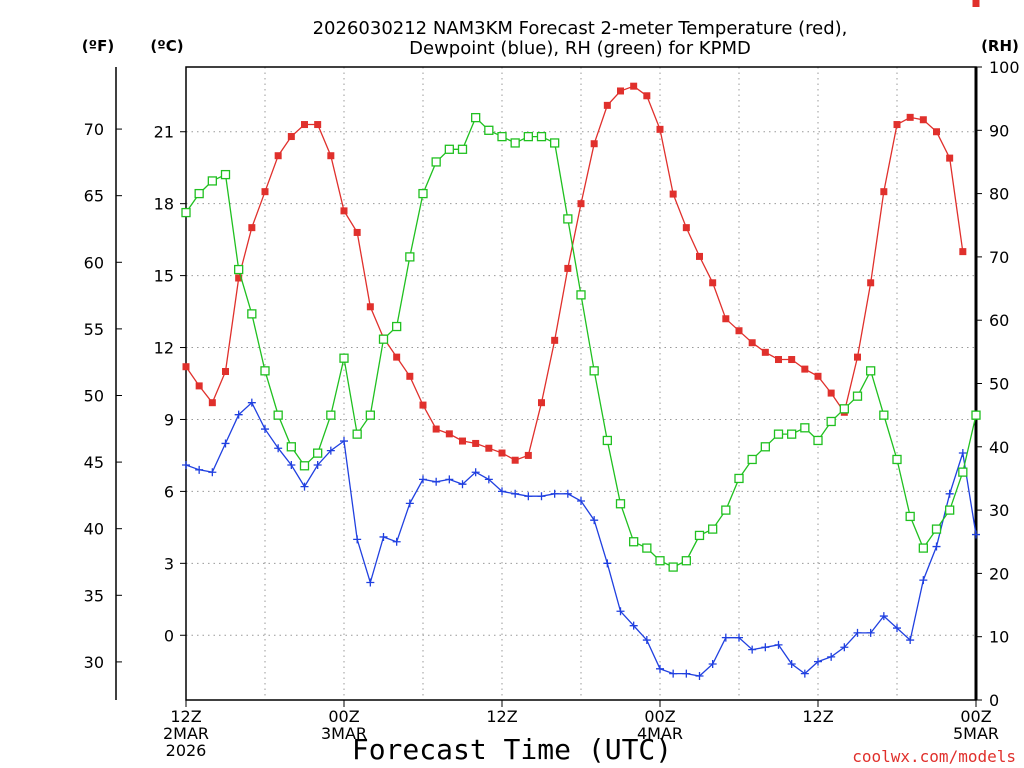 The image size is (1024, 768). I want to click on rh-tick-label: 0, so click(994, 700).